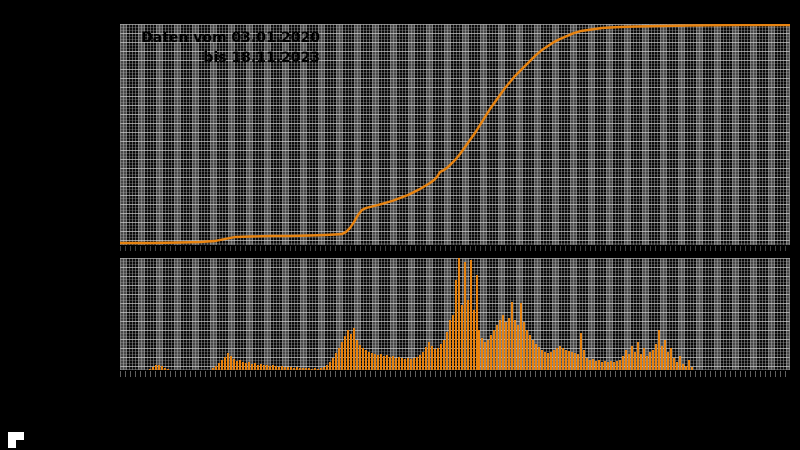 Image resolution: width=800 pixels, height=450 pixels. Describe the element at coordinates (230, 48) in the screenshot. I see `chart-title: Daten vom 03.01.2020 bis 18.11.2023` at that location.